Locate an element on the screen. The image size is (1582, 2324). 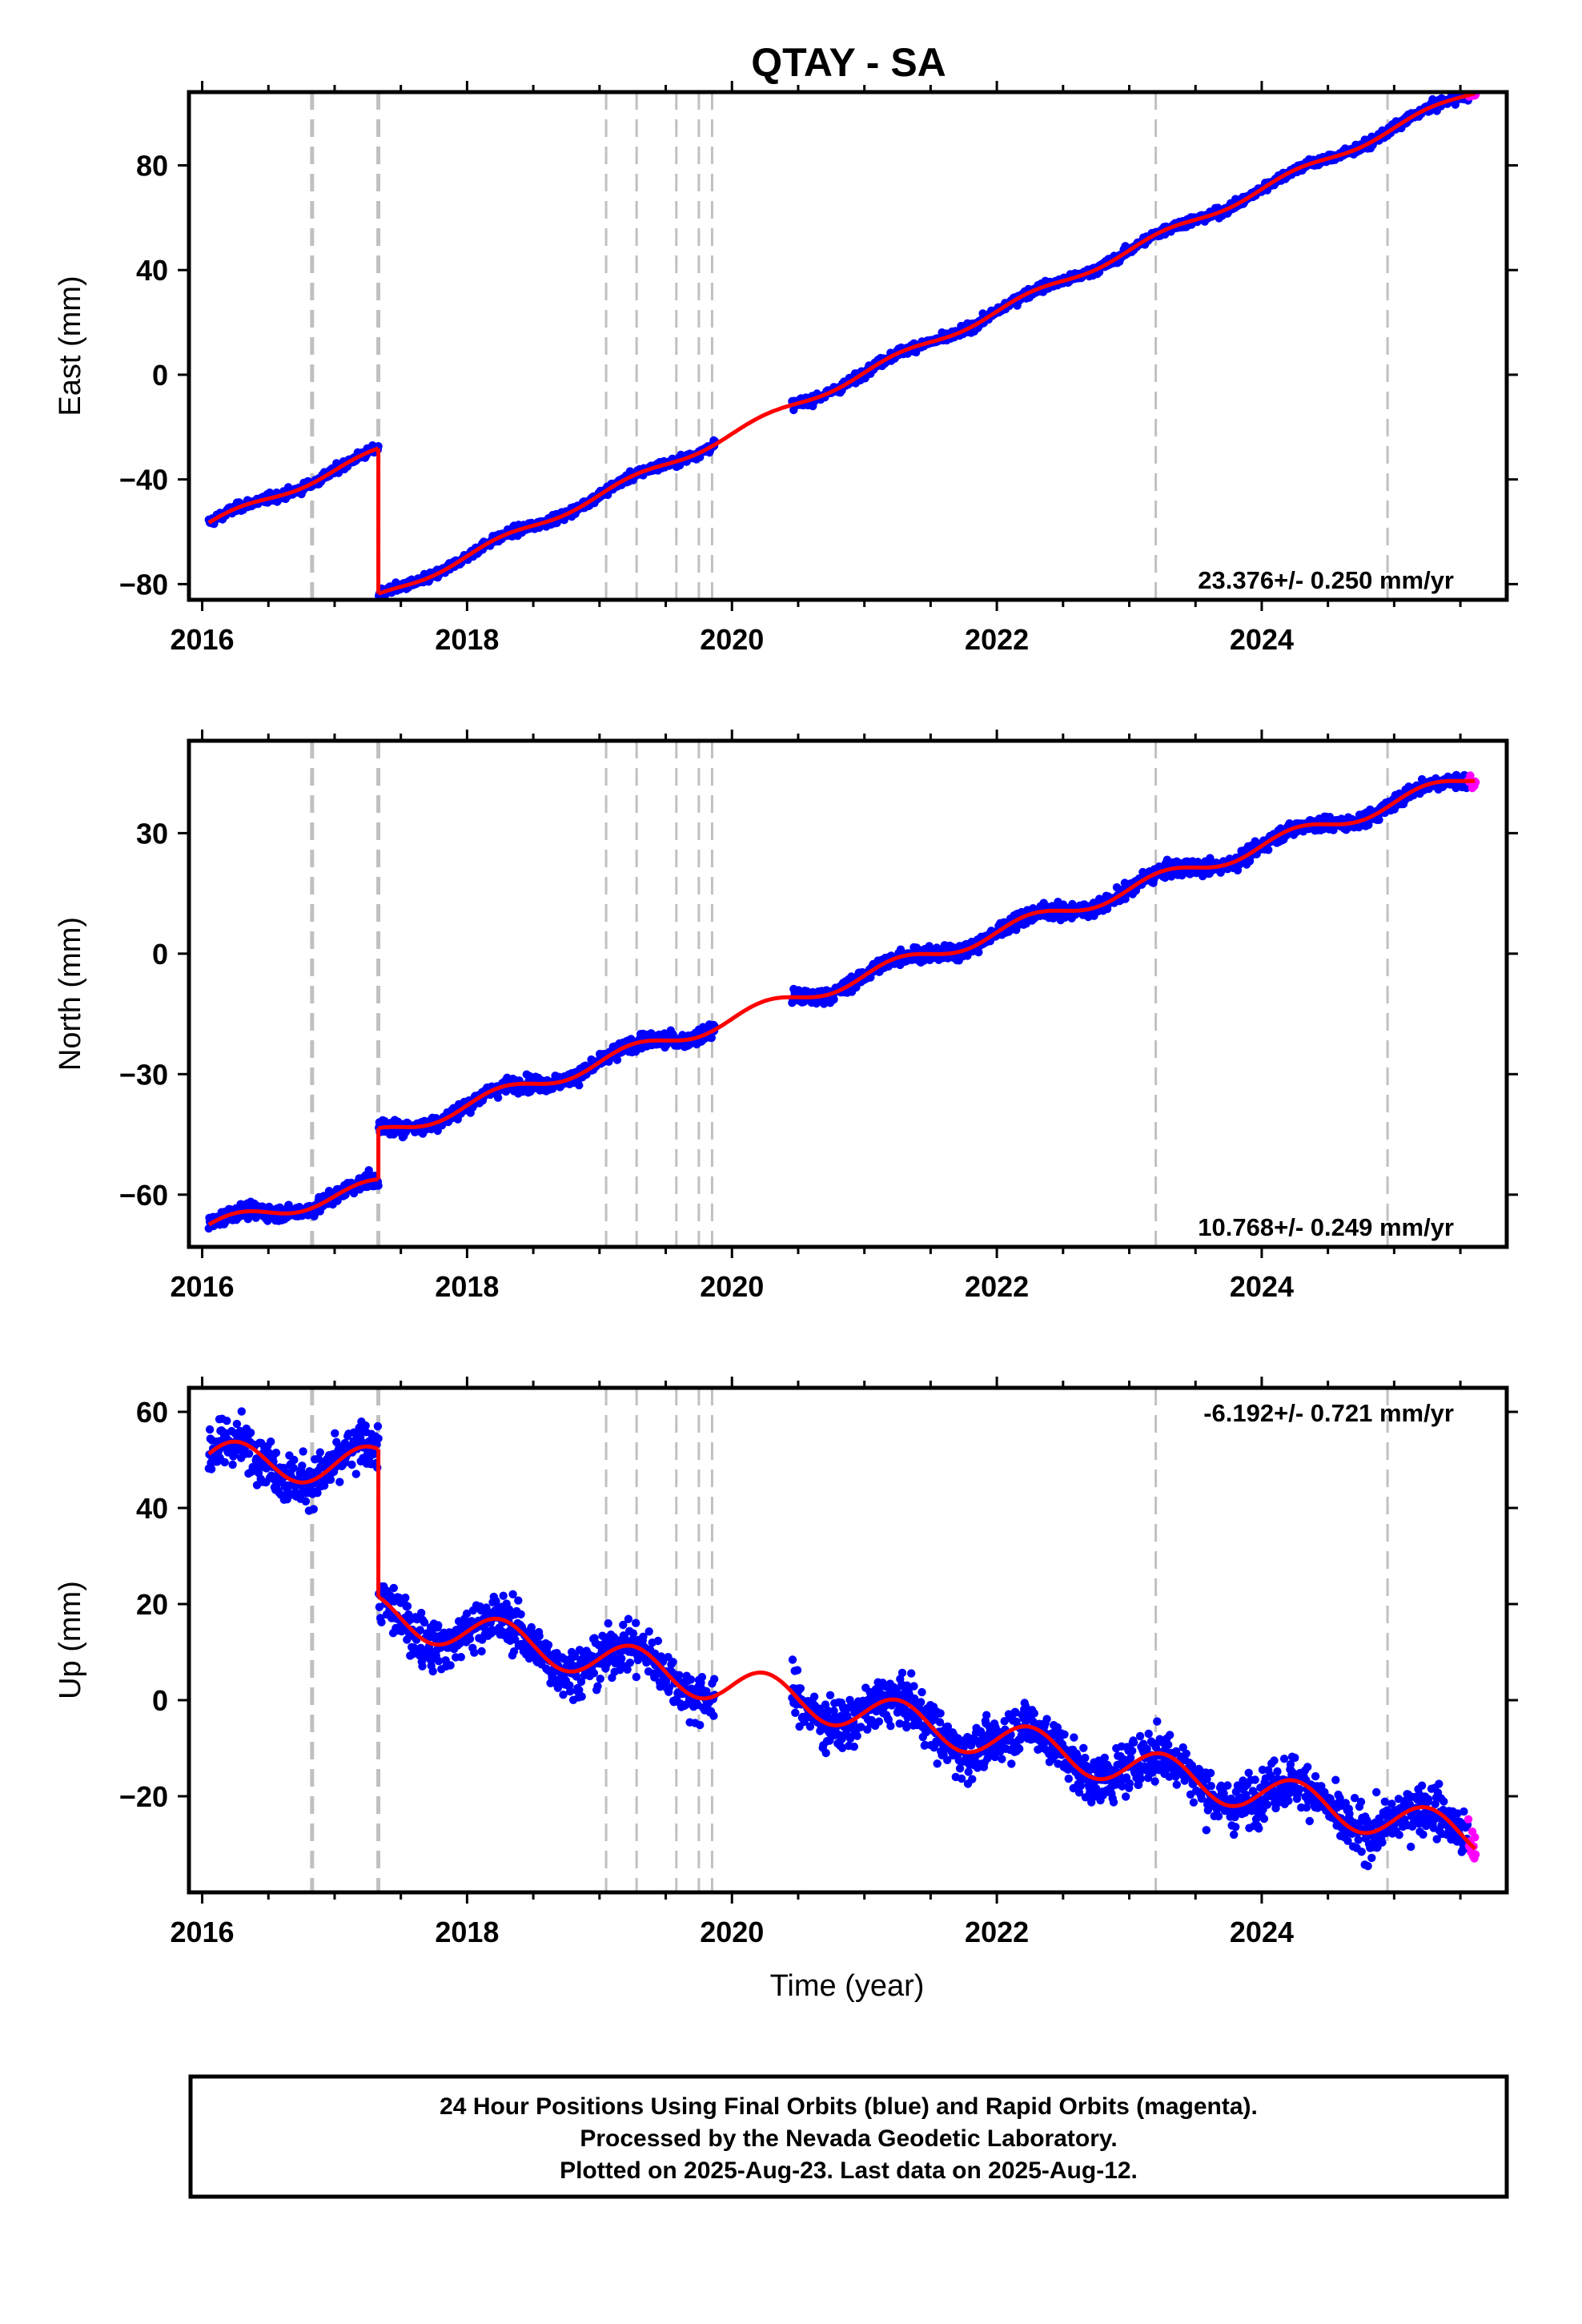
y-tick-label: −60 is located at coordinates (144, 1195).